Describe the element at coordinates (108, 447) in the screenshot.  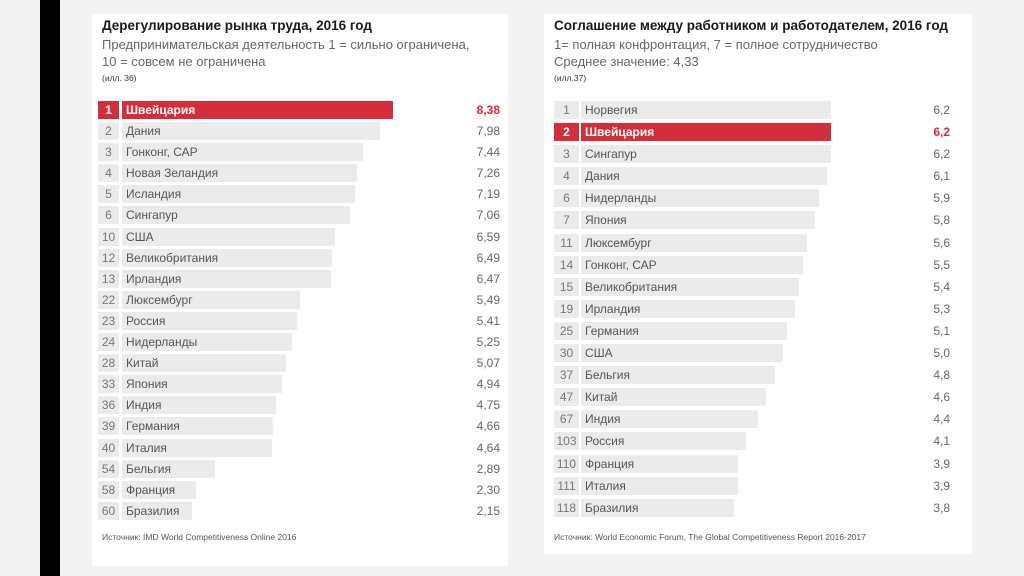
I see `rank-label: 40` at that location.